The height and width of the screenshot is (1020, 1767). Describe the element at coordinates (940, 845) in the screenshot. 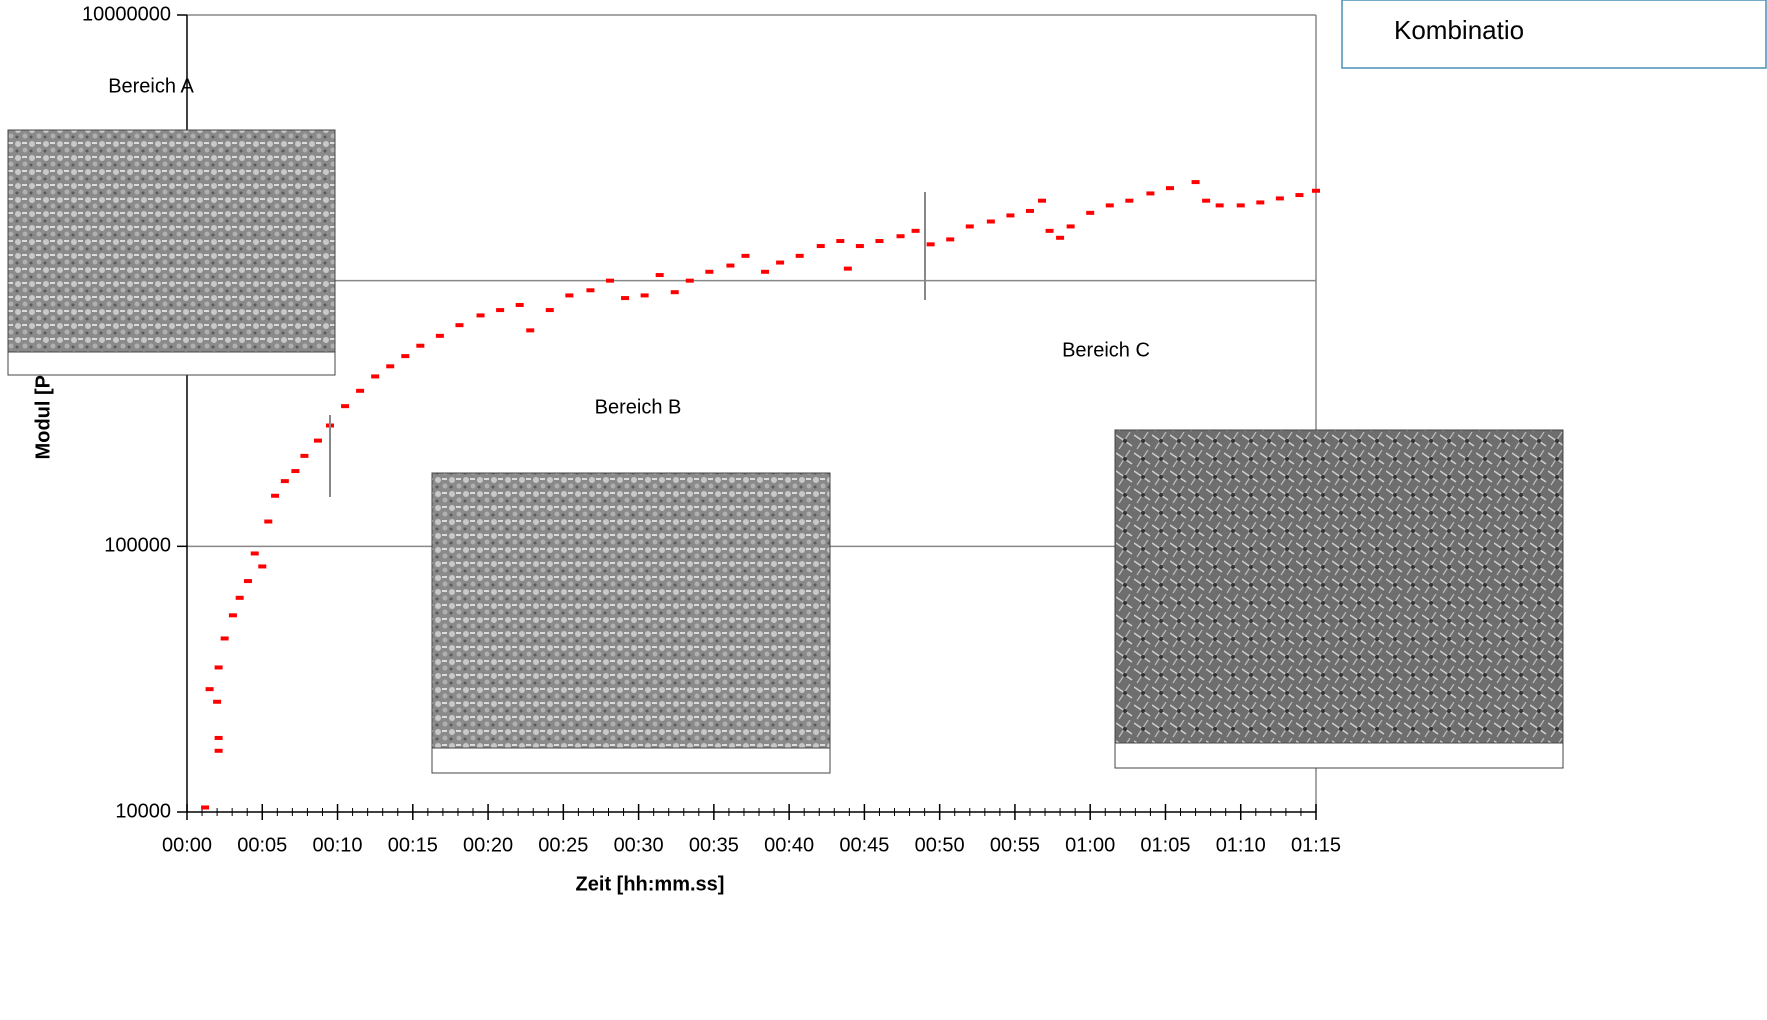

I see `x-tick-label: 00:50` at that location.